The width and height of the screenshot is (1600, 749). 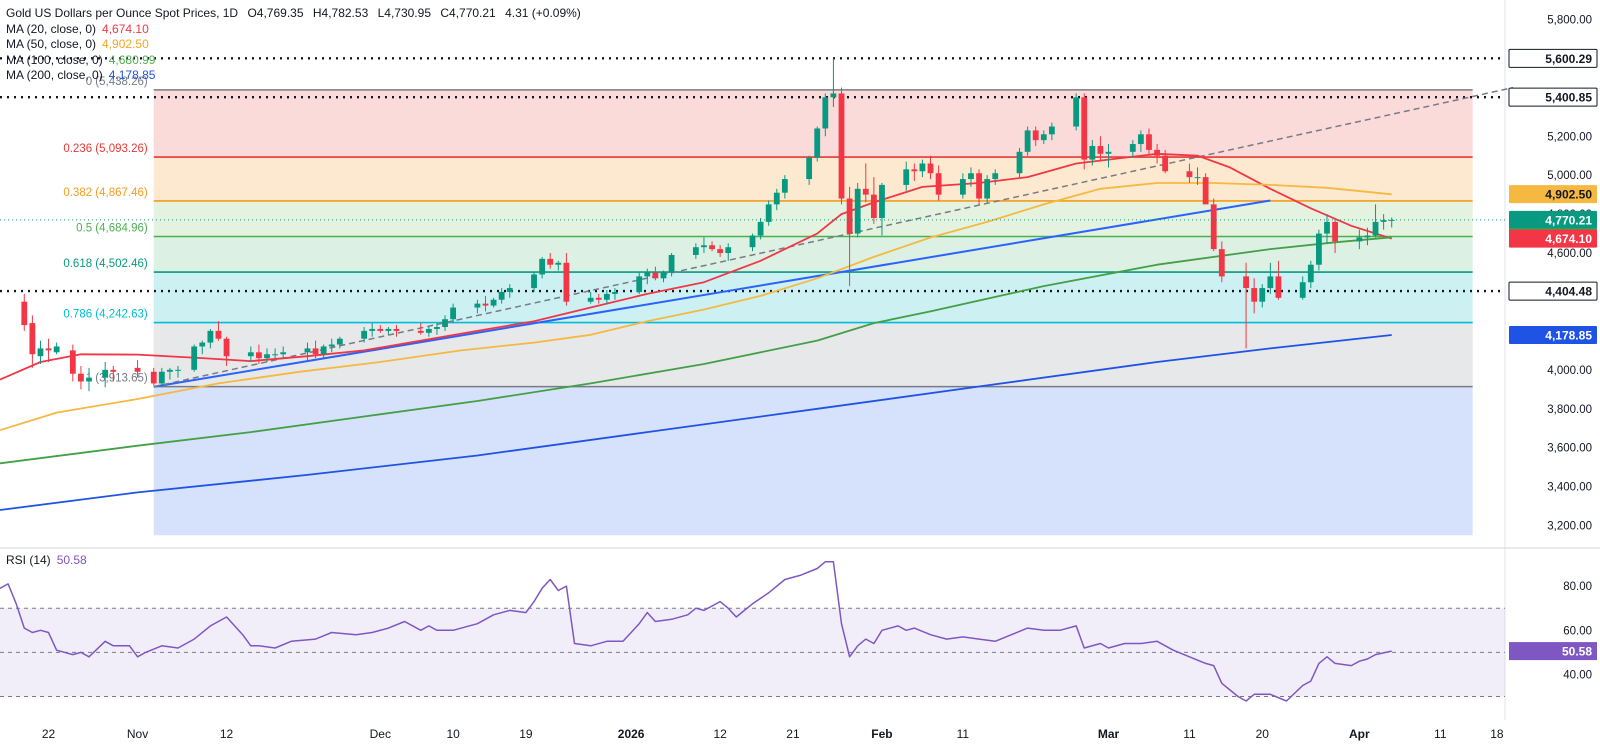 I want to click on price-label-text: 5,400.85, so click(x=1568, y=98).